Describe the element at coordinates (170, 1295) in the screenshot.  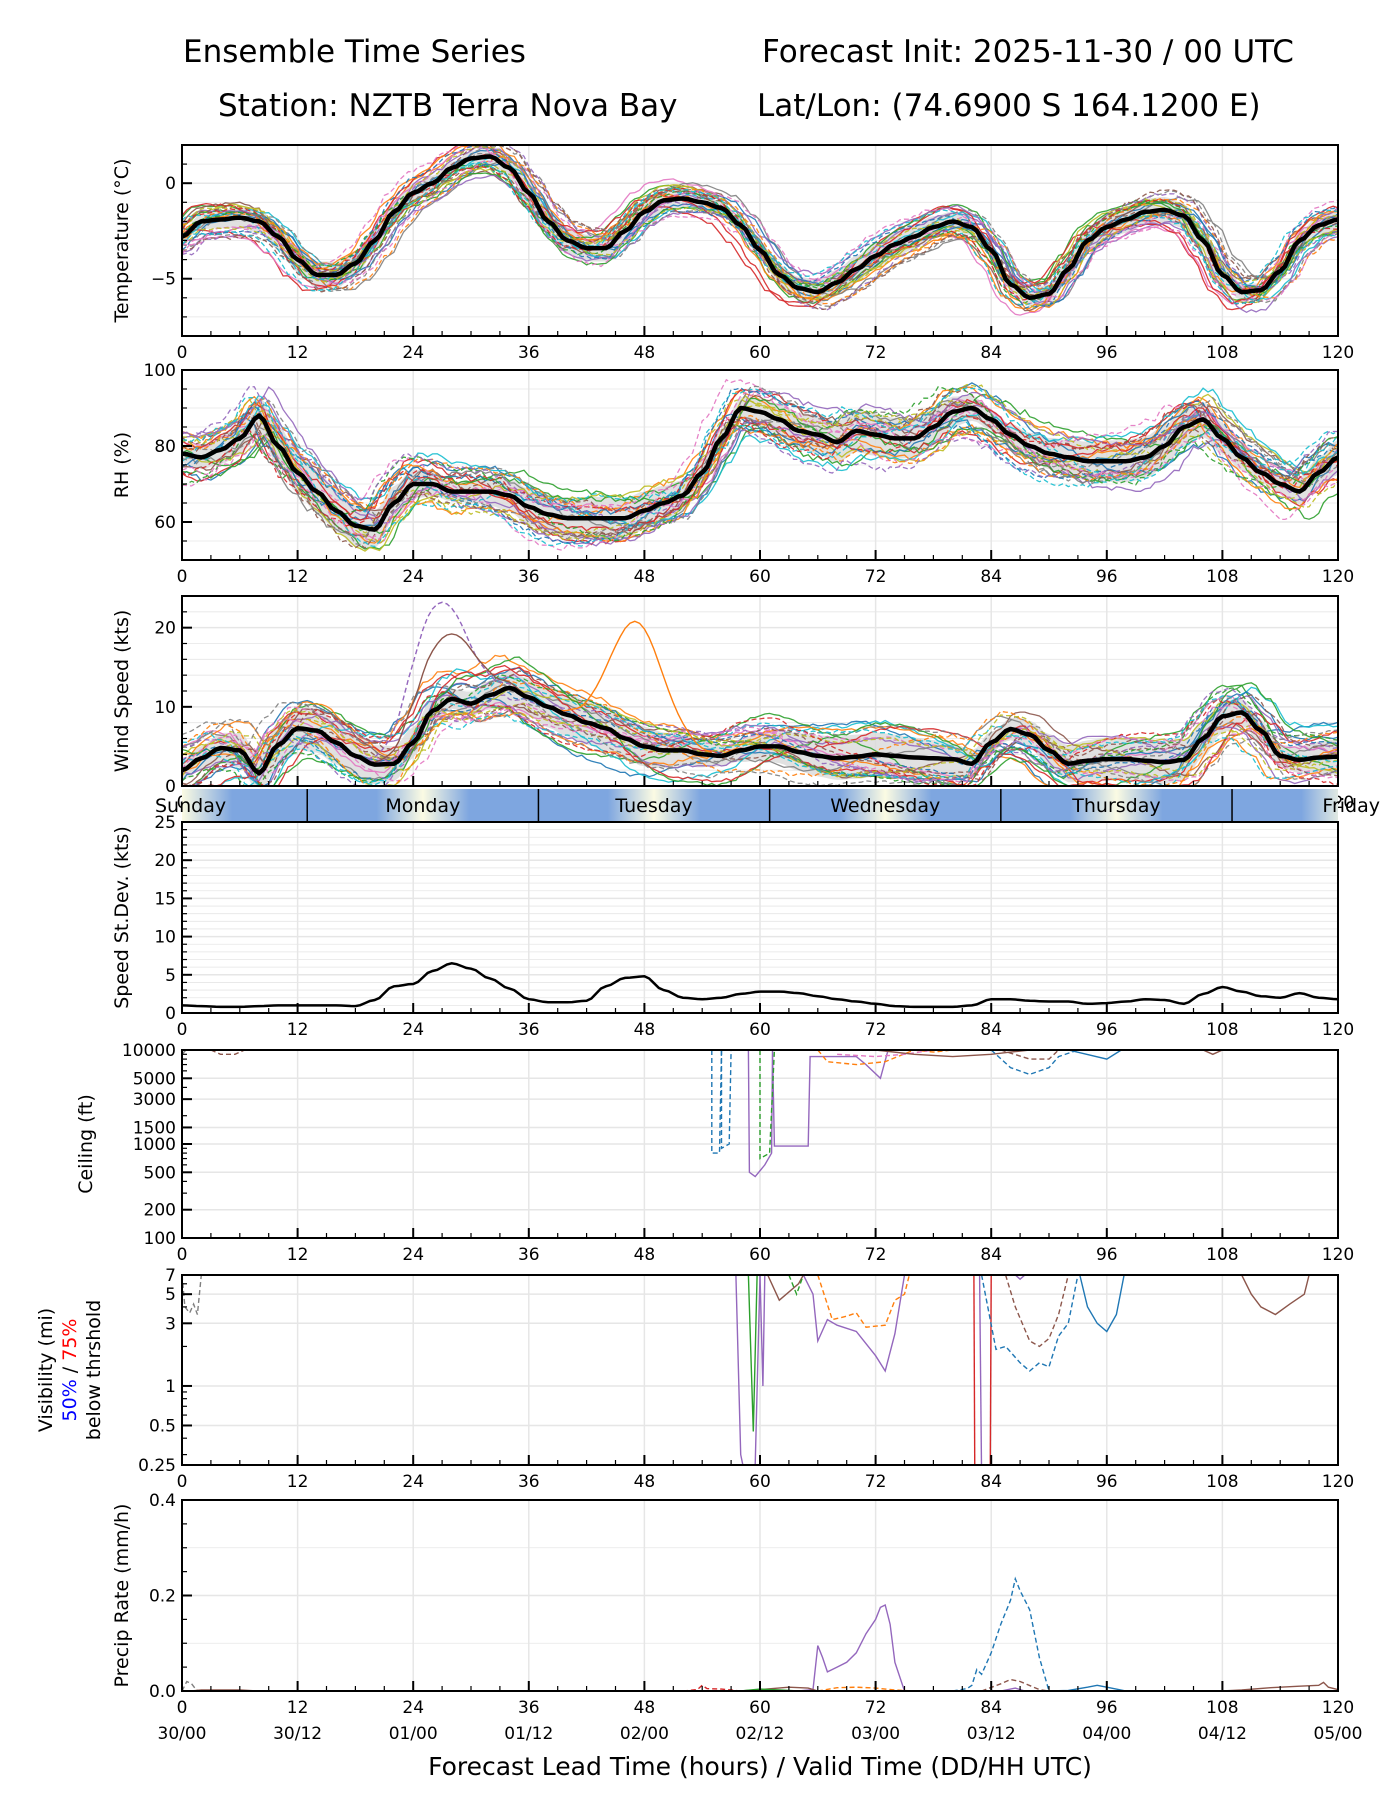
I see `y-tick-label: 5` at that location.